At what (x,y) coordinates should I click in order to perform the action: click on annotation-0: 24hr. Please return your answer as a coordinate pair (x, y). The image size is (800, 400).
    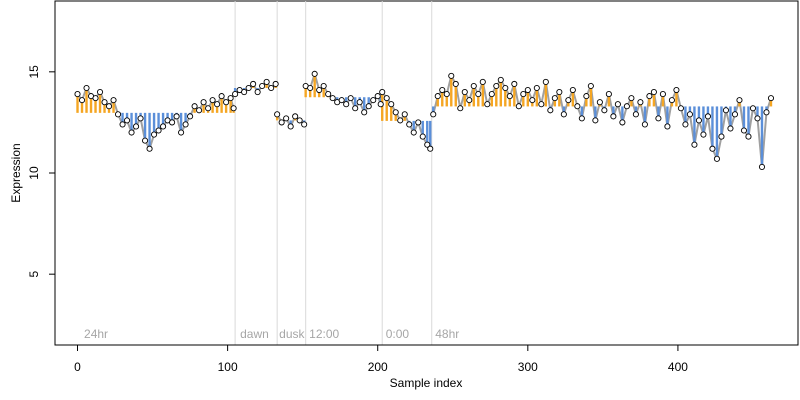
    Looking at the image, I should click on (96, 334).